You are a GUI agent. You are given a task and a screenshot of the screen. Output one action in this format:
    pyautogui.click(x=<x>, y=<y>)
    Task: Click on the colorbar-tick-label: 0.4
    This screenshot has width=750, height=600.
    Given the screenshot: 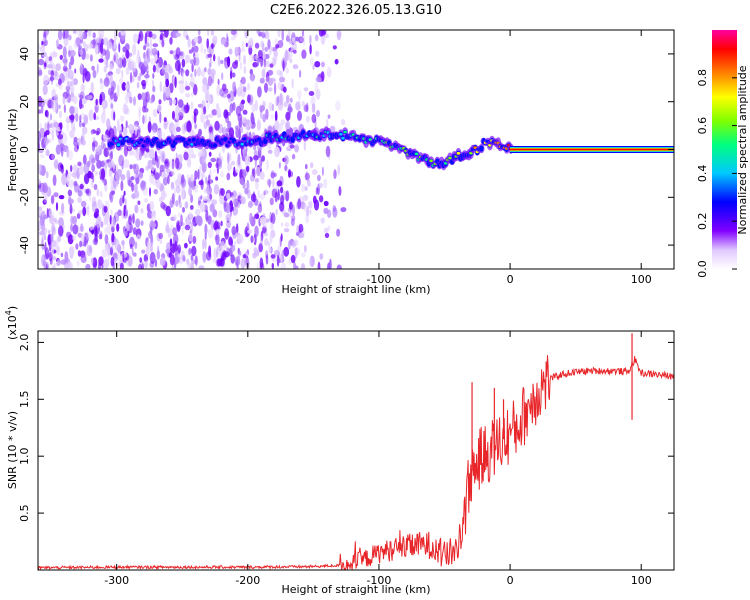 What is the action you would take?
    pyautogui.click(x=702, y=174)
    